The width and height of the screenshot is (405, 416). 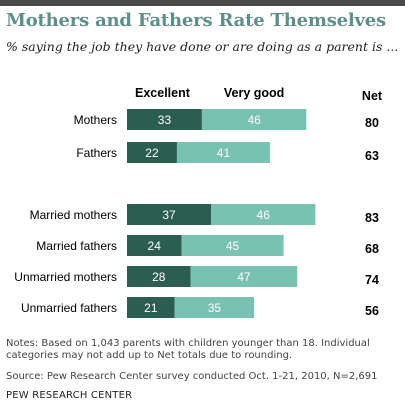 I want to click on bar-excellent-mothers, so click(x=164, y=119).